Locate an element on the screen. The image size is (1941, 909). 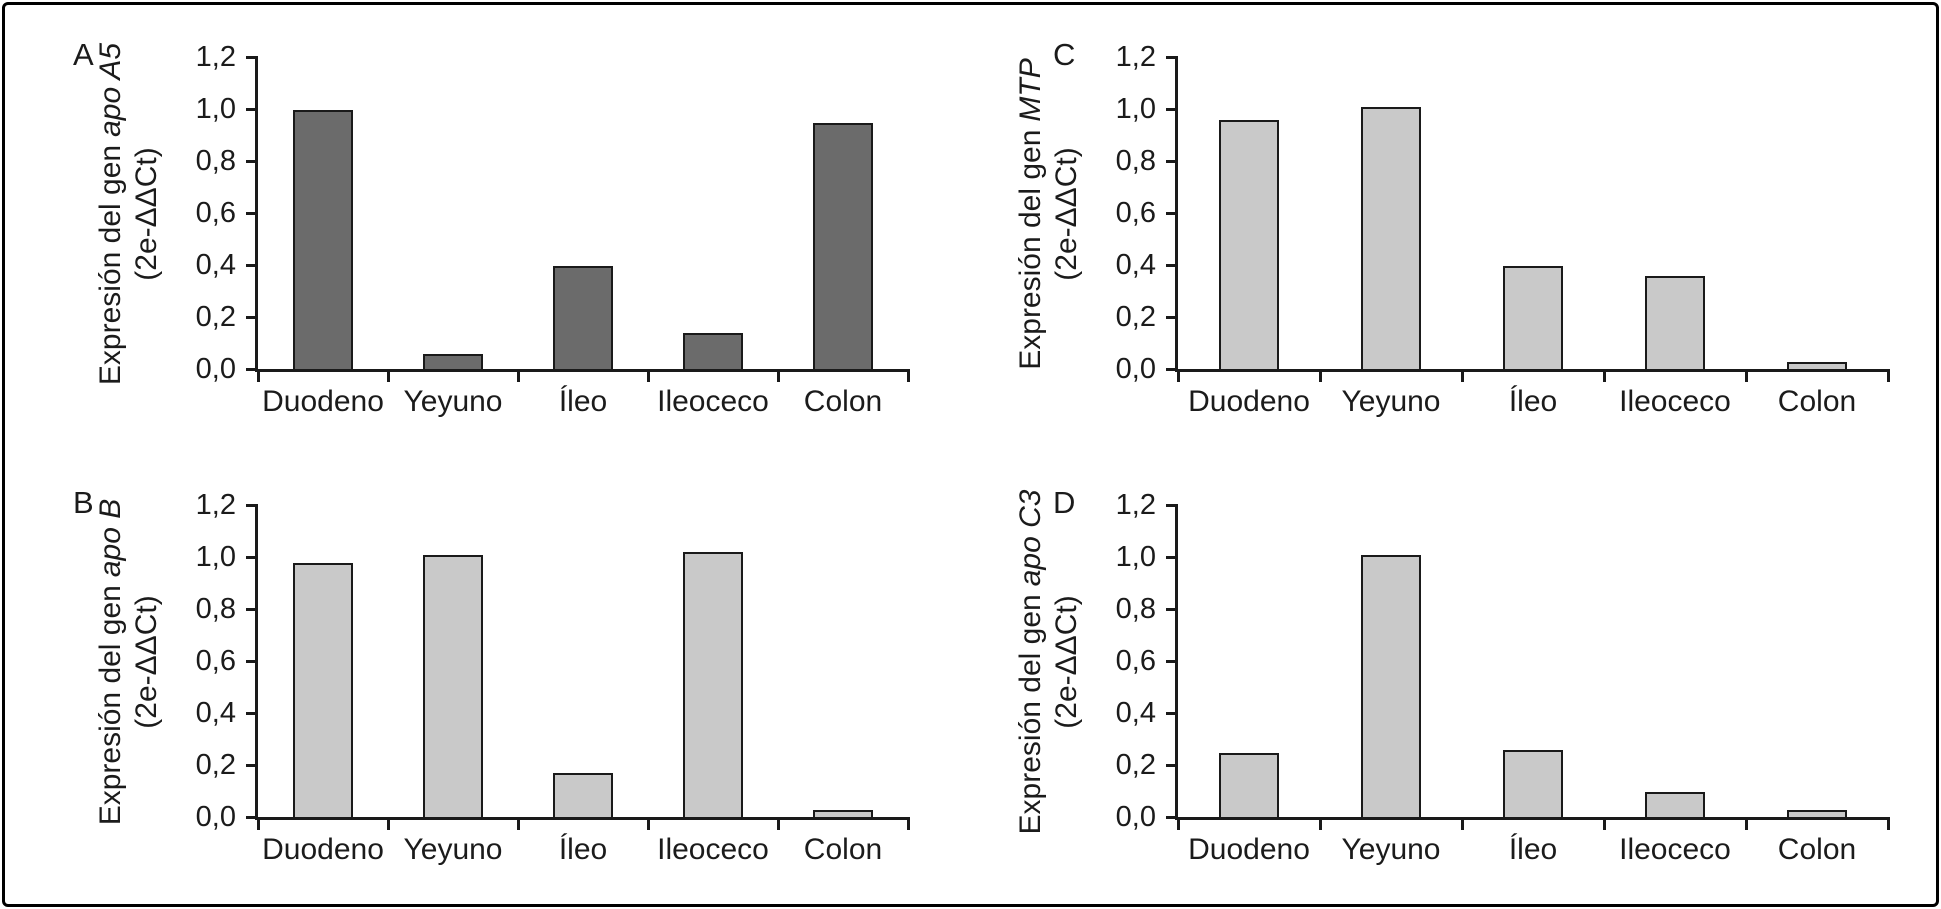
gene-name: MTP is located at coordinates (1030, 90).